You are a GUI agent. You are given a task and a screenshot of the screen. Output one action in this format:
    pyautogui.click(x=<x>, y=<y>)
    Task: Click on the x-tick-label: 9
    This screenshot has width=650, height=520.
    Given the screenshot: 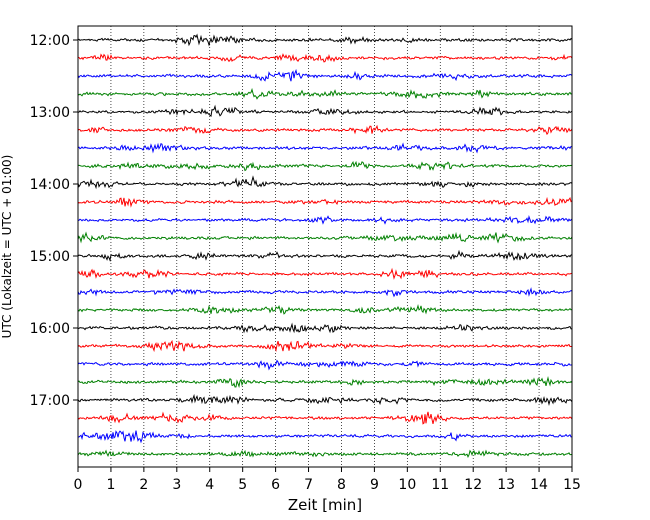 What is the action you would take?
    pyautogui.click(x=374, y=485)
    